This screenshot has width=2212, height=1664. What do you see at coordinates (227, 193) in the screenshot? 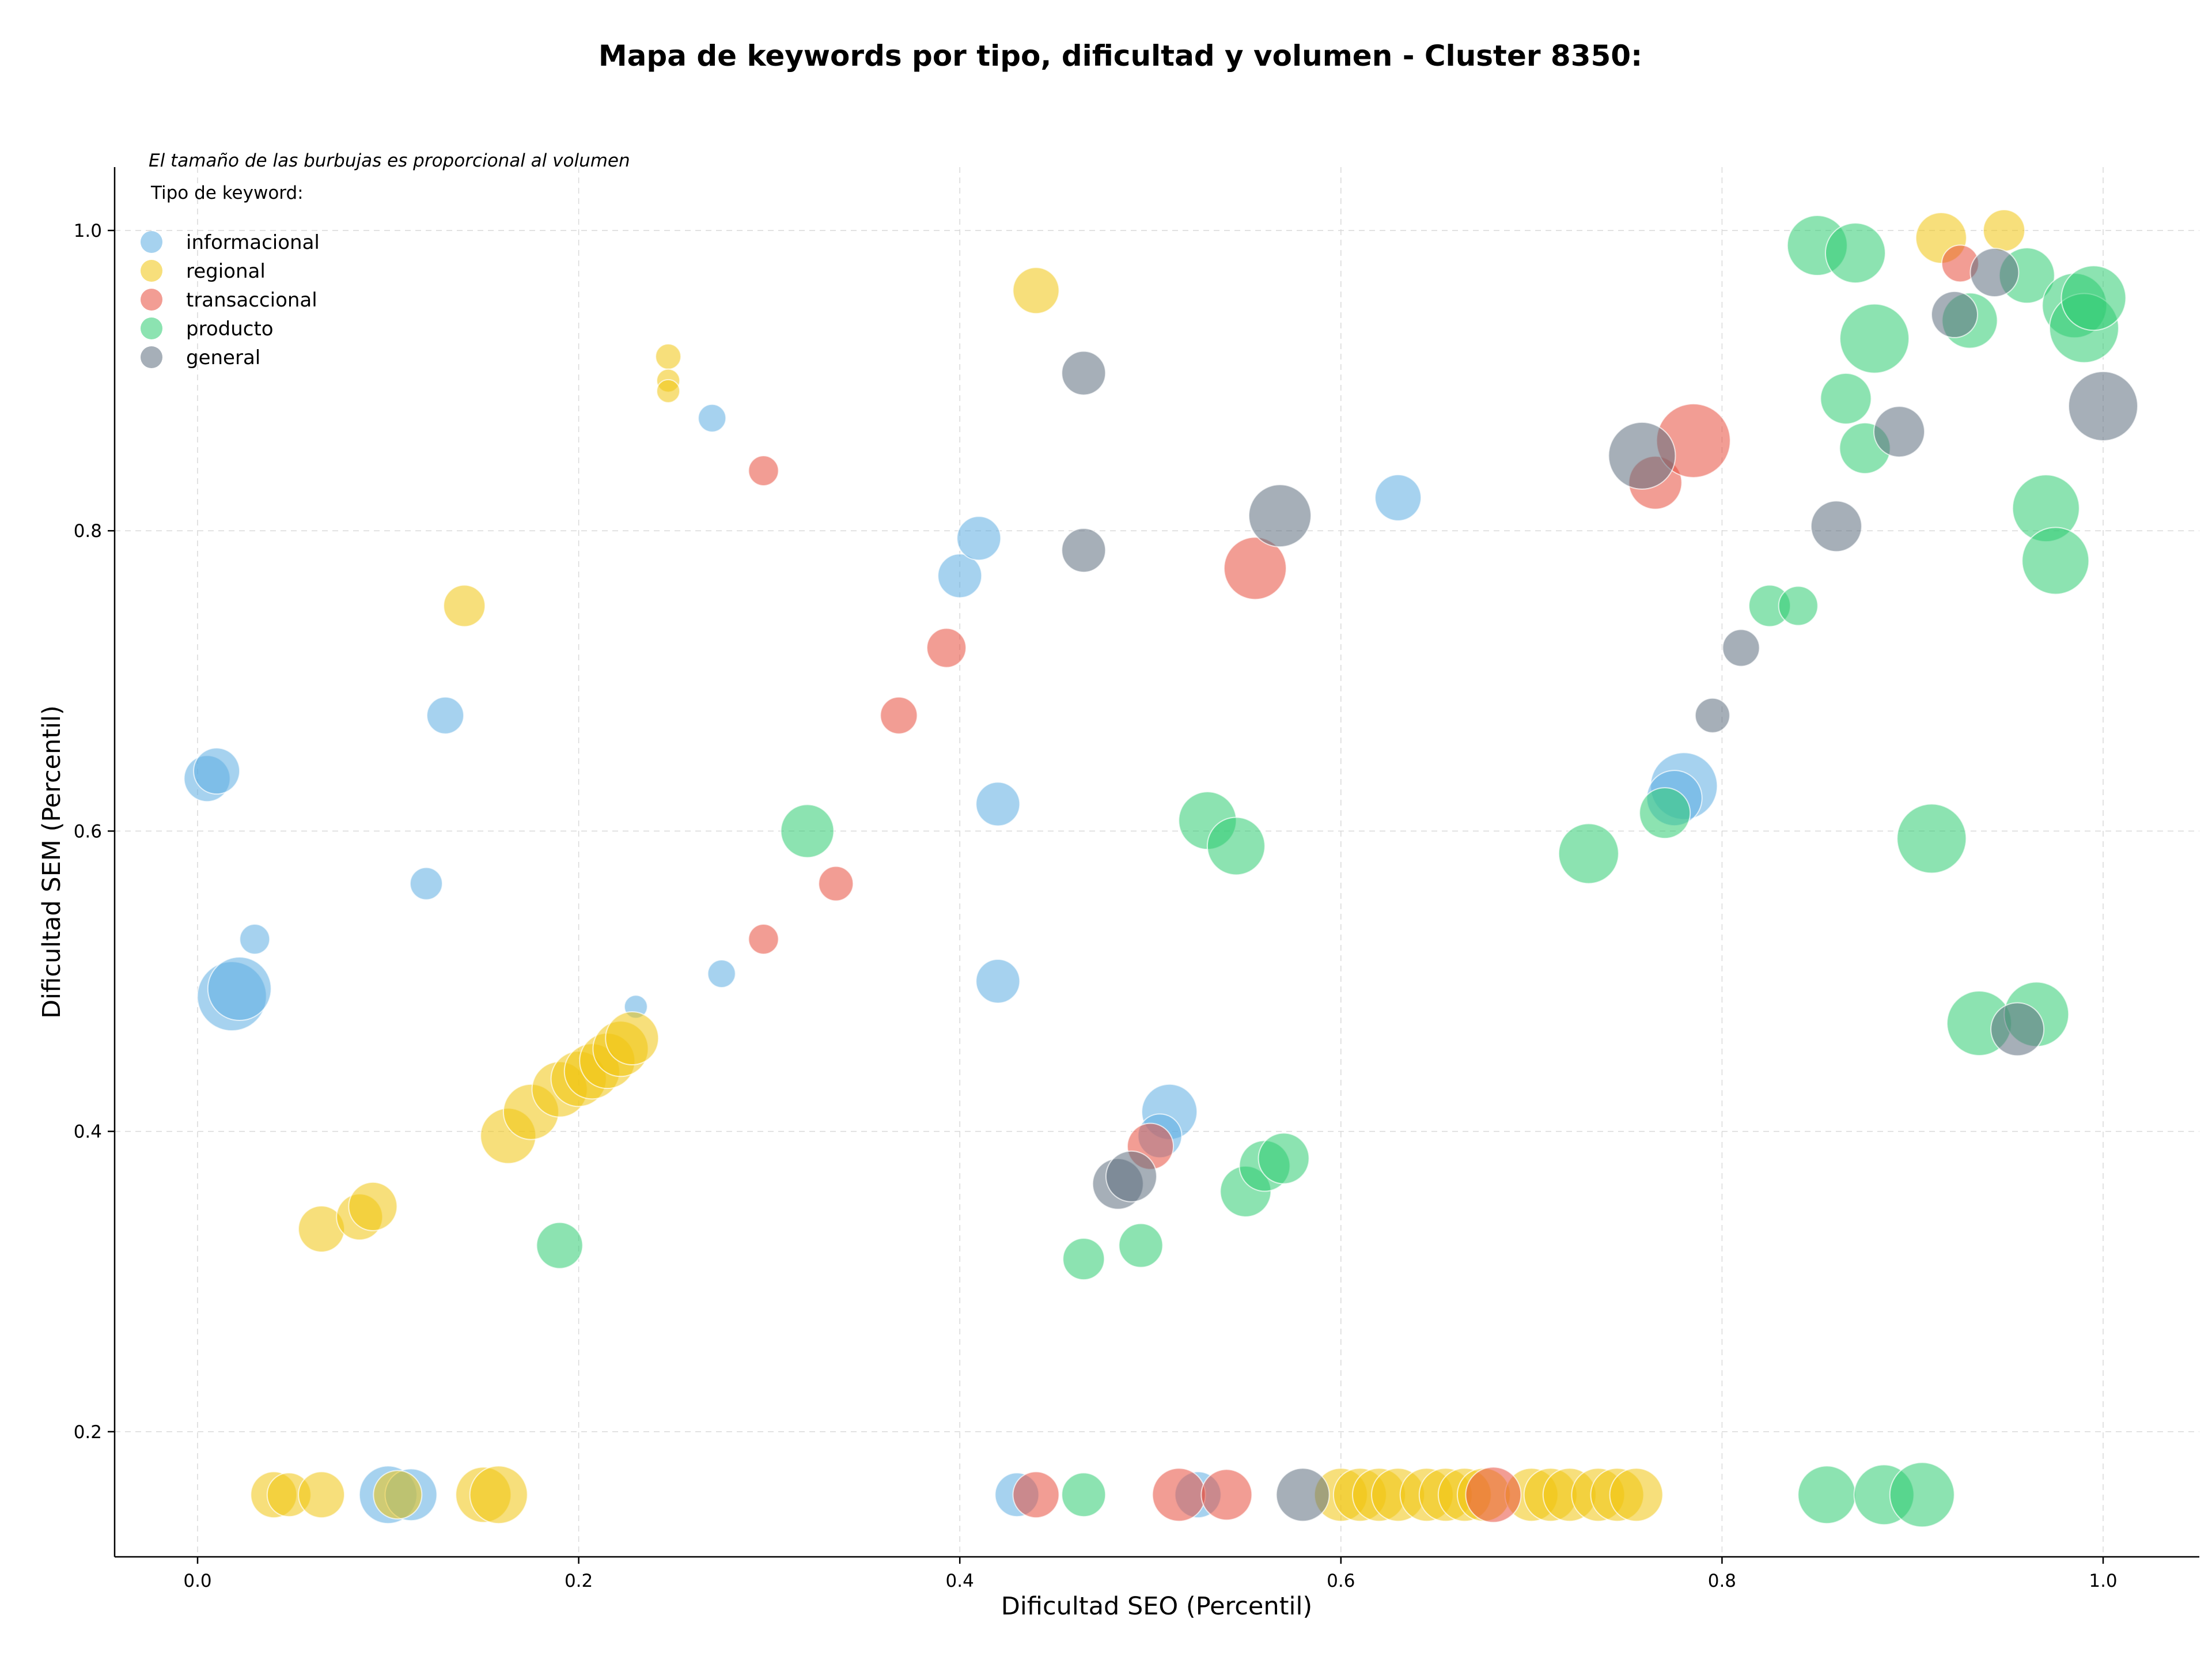
I see `legend-title: Tipo de keyword:` at bounding box center [227, 193].